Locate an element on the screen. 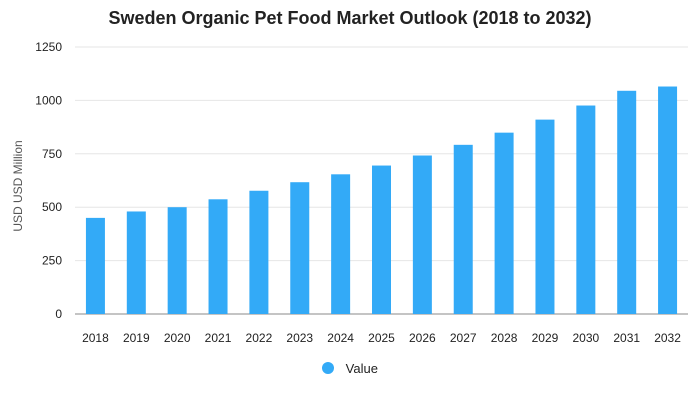  y-tick-label: 1000 is located at coordinates (48, 100).